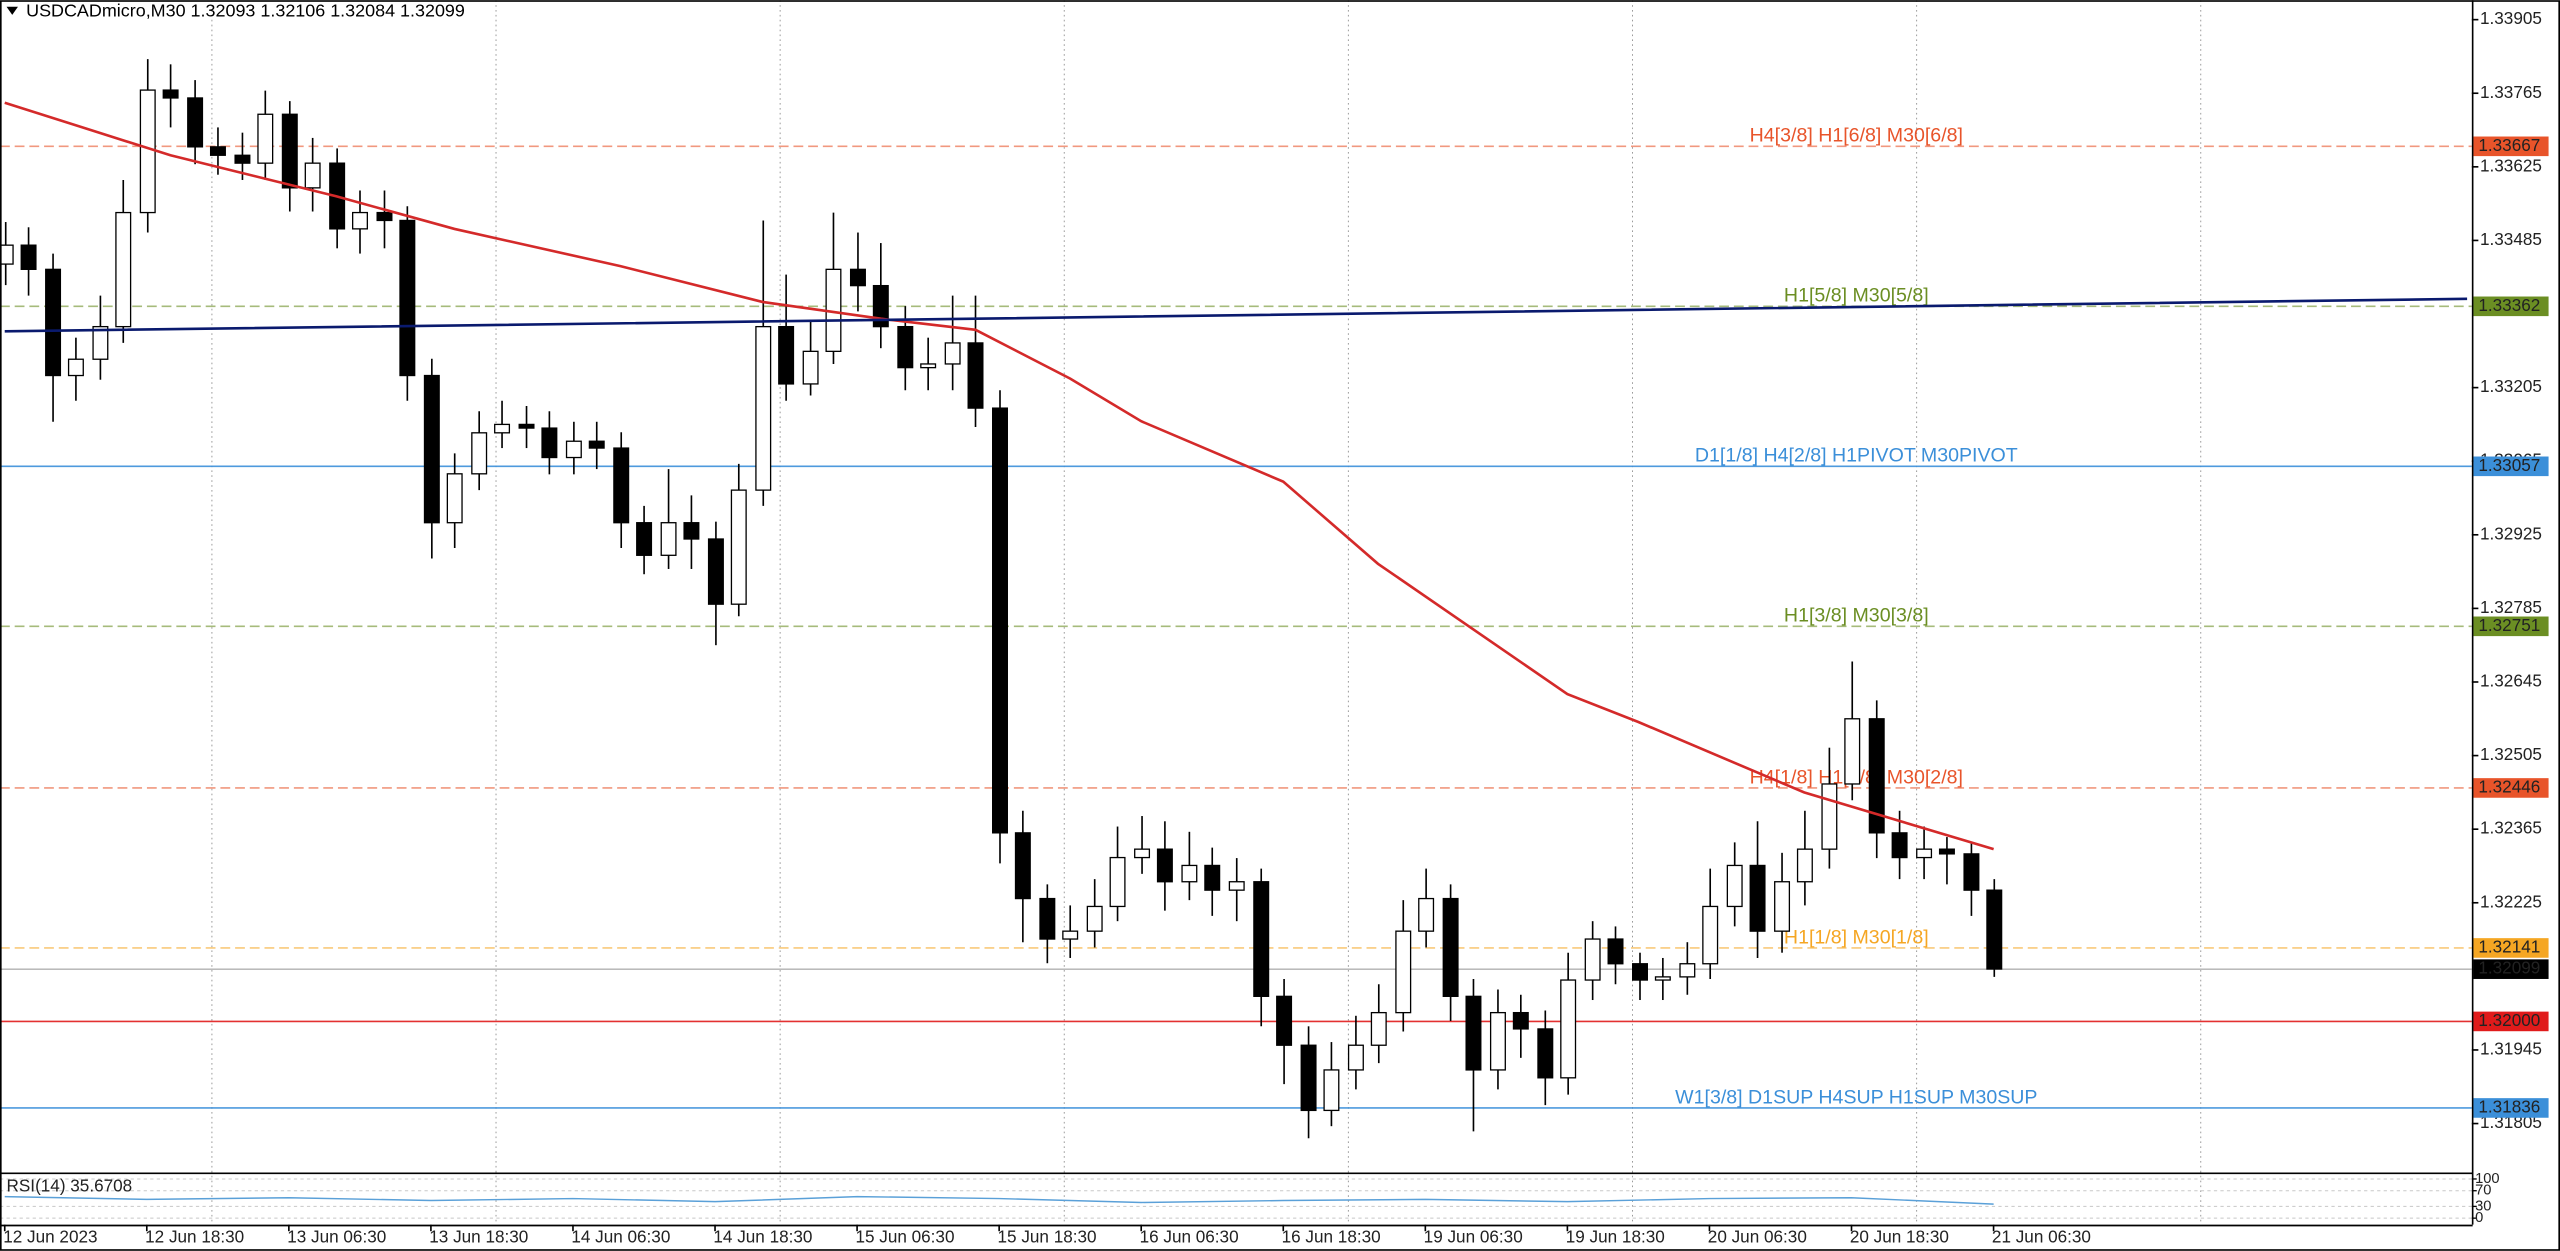 The image size is (2560, 1251). I want to click on x-tick-label: 13 Jun 06:30, so click(336, 1236).